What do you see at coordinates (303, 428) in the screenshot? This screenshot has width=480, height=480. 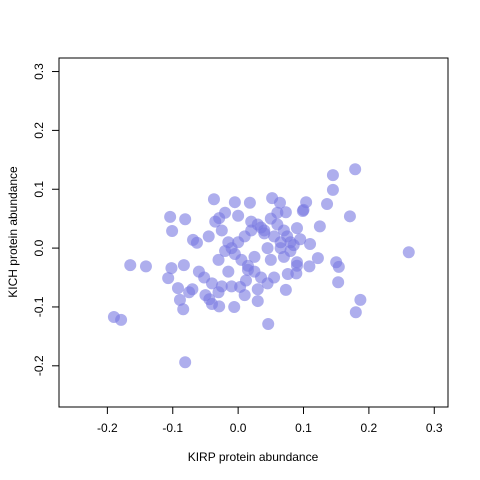 I see `x-tick-label: 0.1` at bounding box center [303, 428].